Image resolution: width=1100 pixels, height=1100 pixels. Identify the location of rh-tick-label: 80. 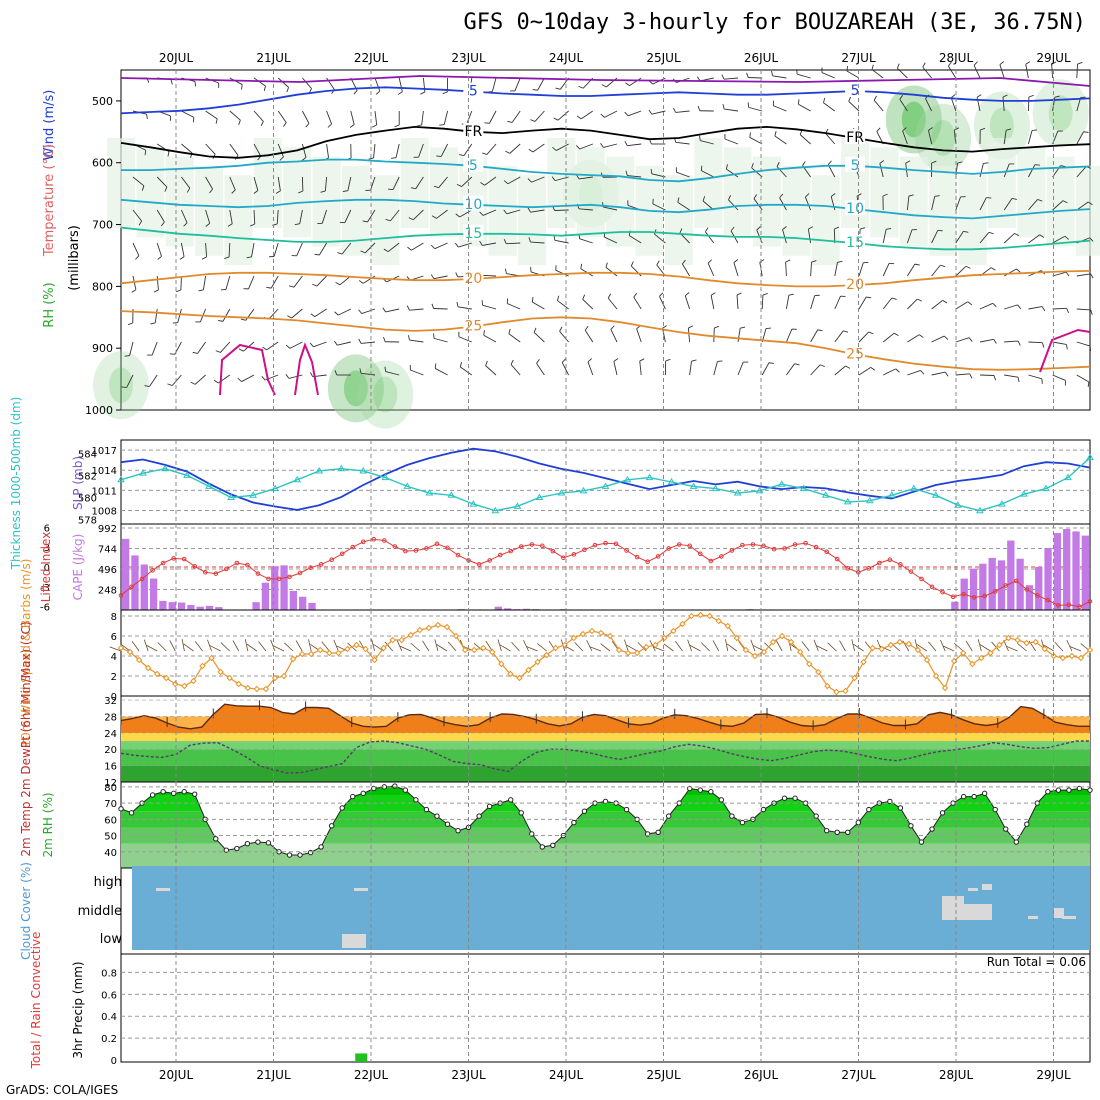
(110, 788).